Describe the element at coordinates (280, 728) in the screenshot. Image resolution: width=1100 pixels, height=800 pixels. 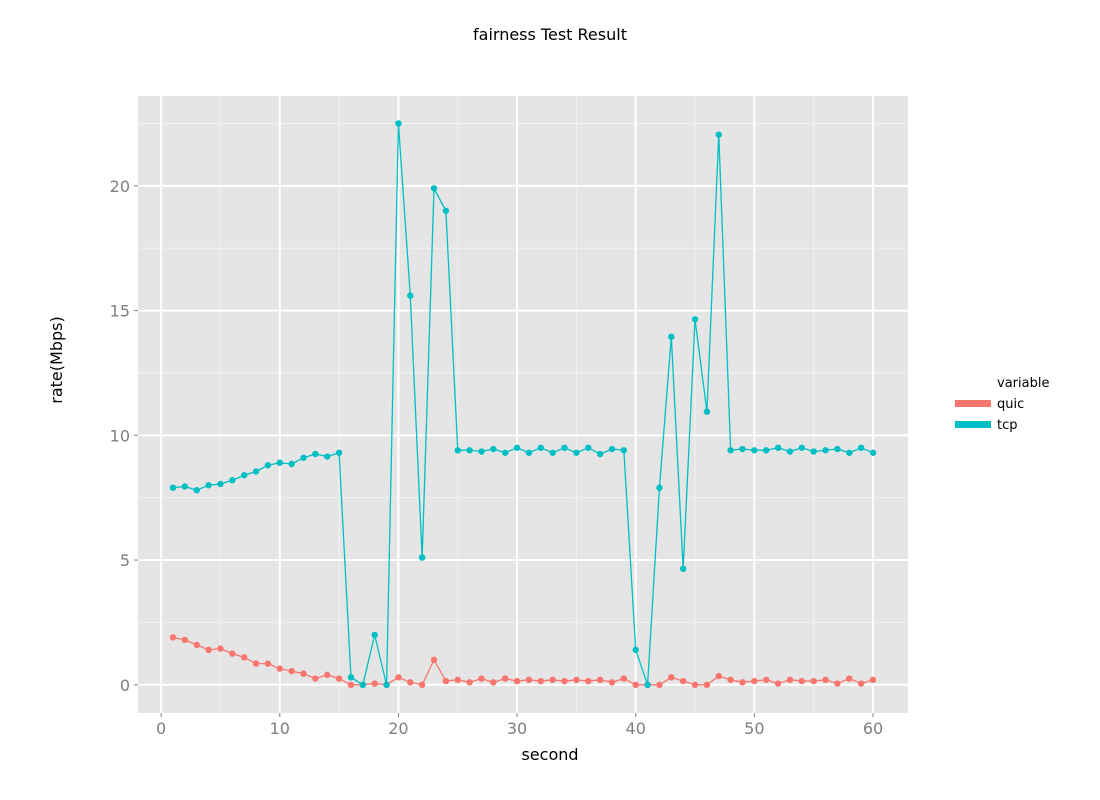
I see `x-tick-label: 10` at that location.